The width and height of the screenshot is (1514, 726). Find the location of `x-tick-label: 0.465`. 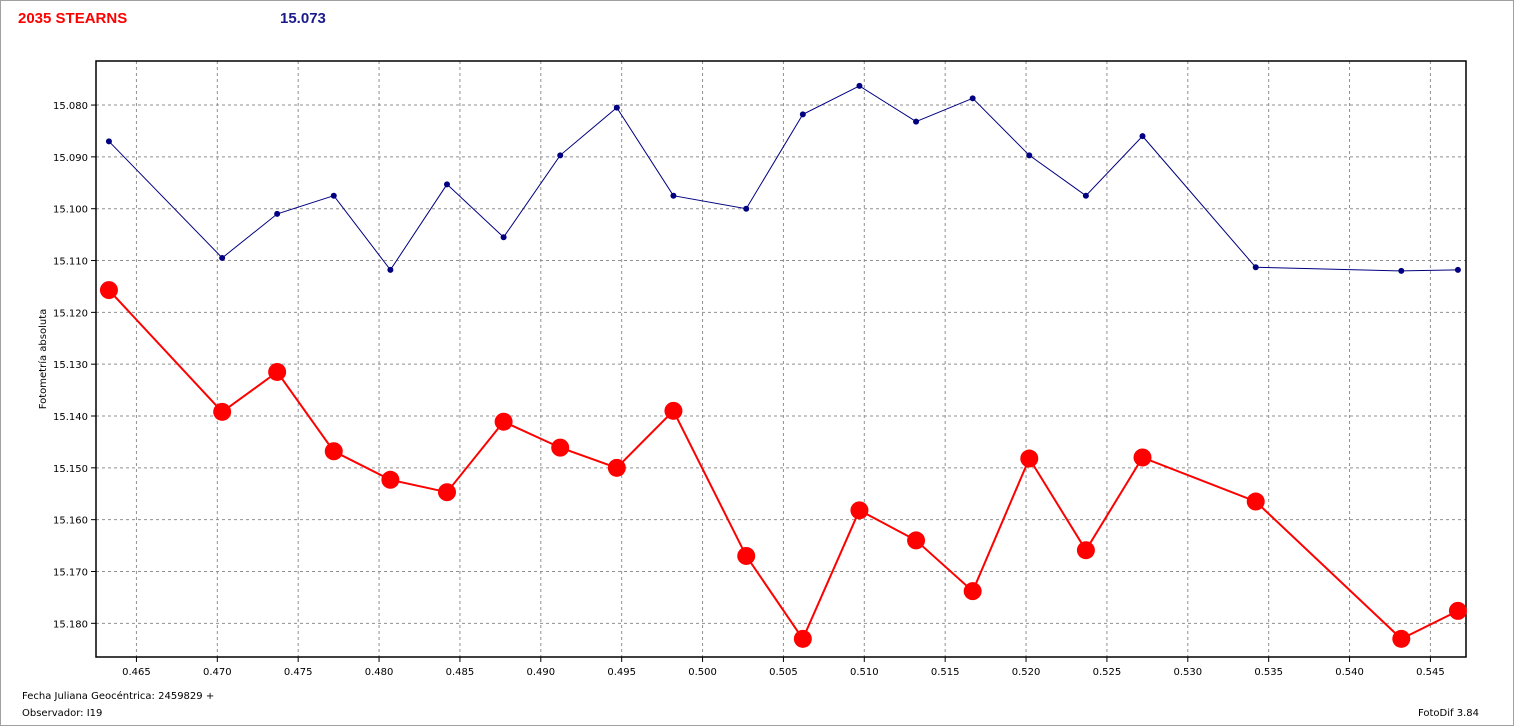

x-tick-label: 0.465 is located at coordinates (136, 672).